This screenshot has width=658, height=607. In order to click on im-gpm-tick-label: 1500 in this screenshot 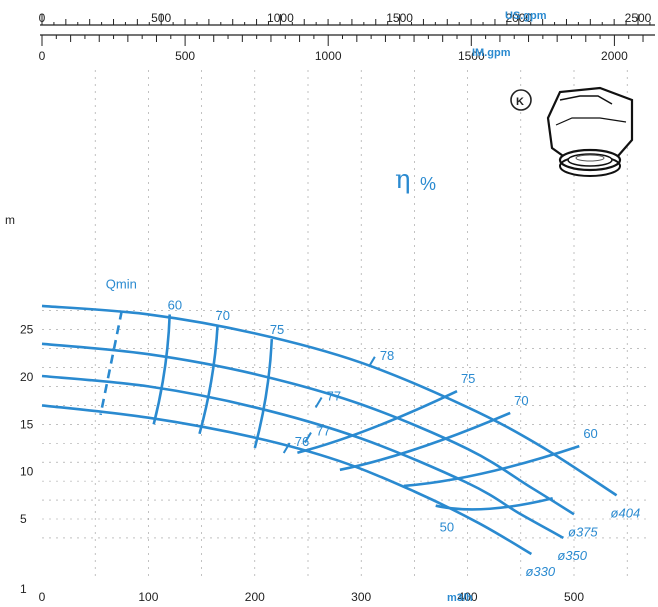, I will do `click(471, 56)`.